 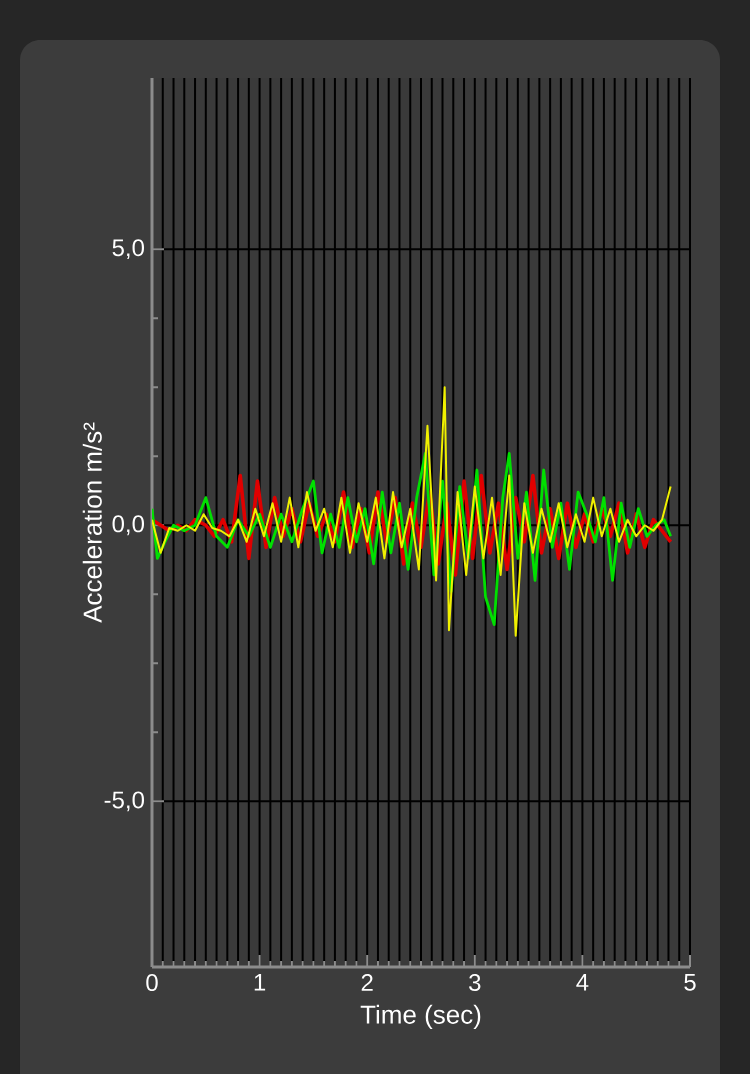 I want to click on x-tick-label: 0, so click(x=152, y=983).